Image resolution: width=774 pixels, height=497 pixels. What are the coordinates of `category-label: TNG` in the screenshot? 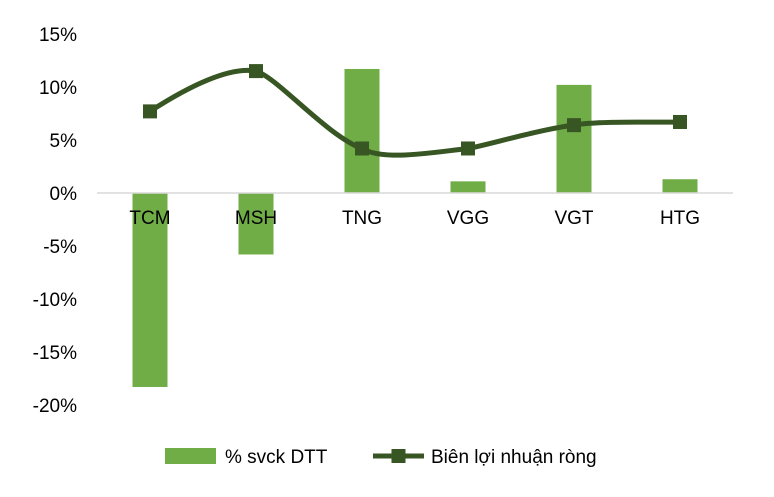 It's located at (362, 218).